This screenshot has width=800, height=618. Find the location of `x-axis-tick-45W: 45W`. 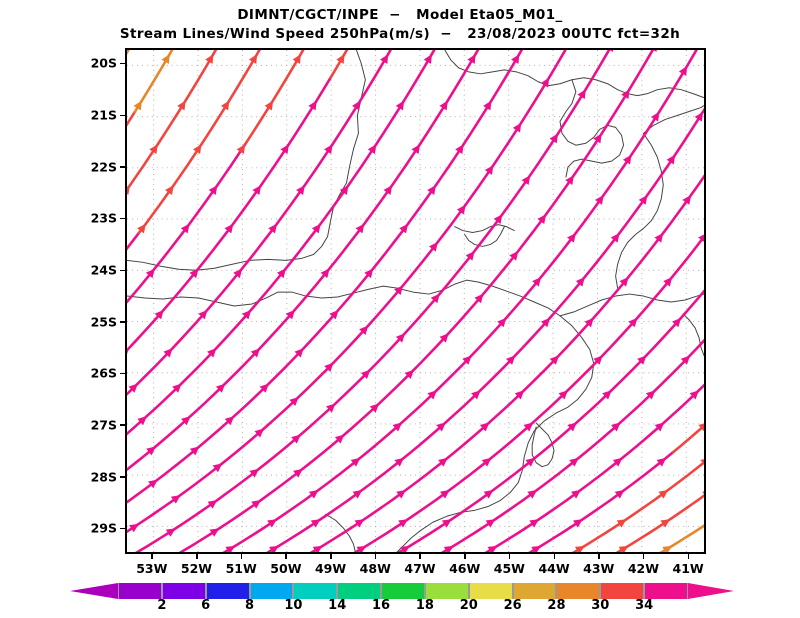

x-axis-tick-45W: 45W is located at coordinates (509, 568).